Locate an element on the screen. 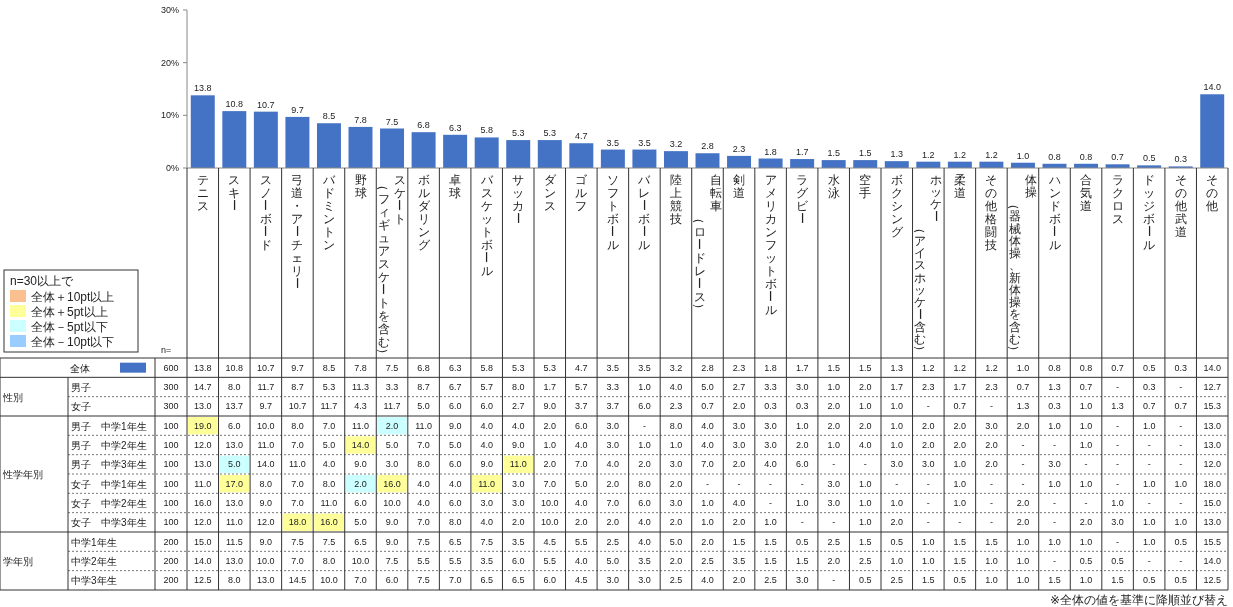  x-tick-label: バレーボール is located at coordinates (644, 212).